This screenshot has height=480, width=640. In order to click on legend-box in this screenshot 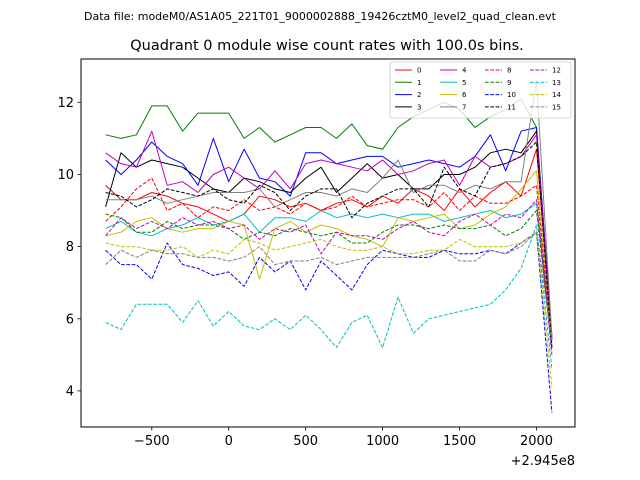, I will do `click(480, 90)`.